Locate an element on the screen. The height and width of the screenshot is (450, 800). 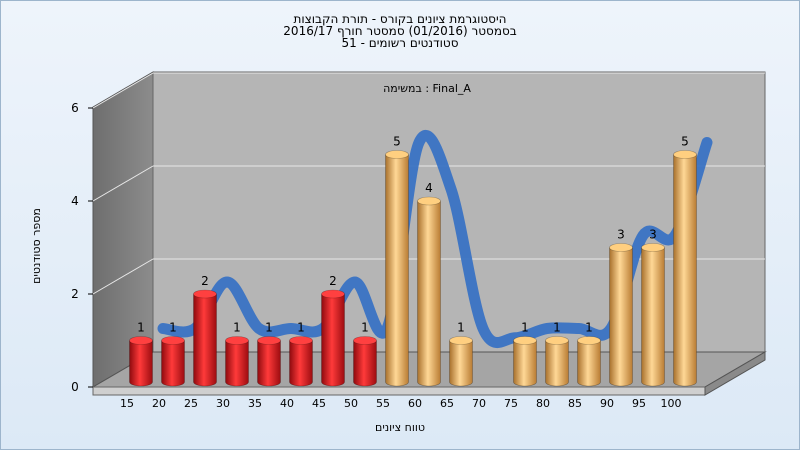
annotation-label: במשימה : Final_A is located at coordinates (427, 88).